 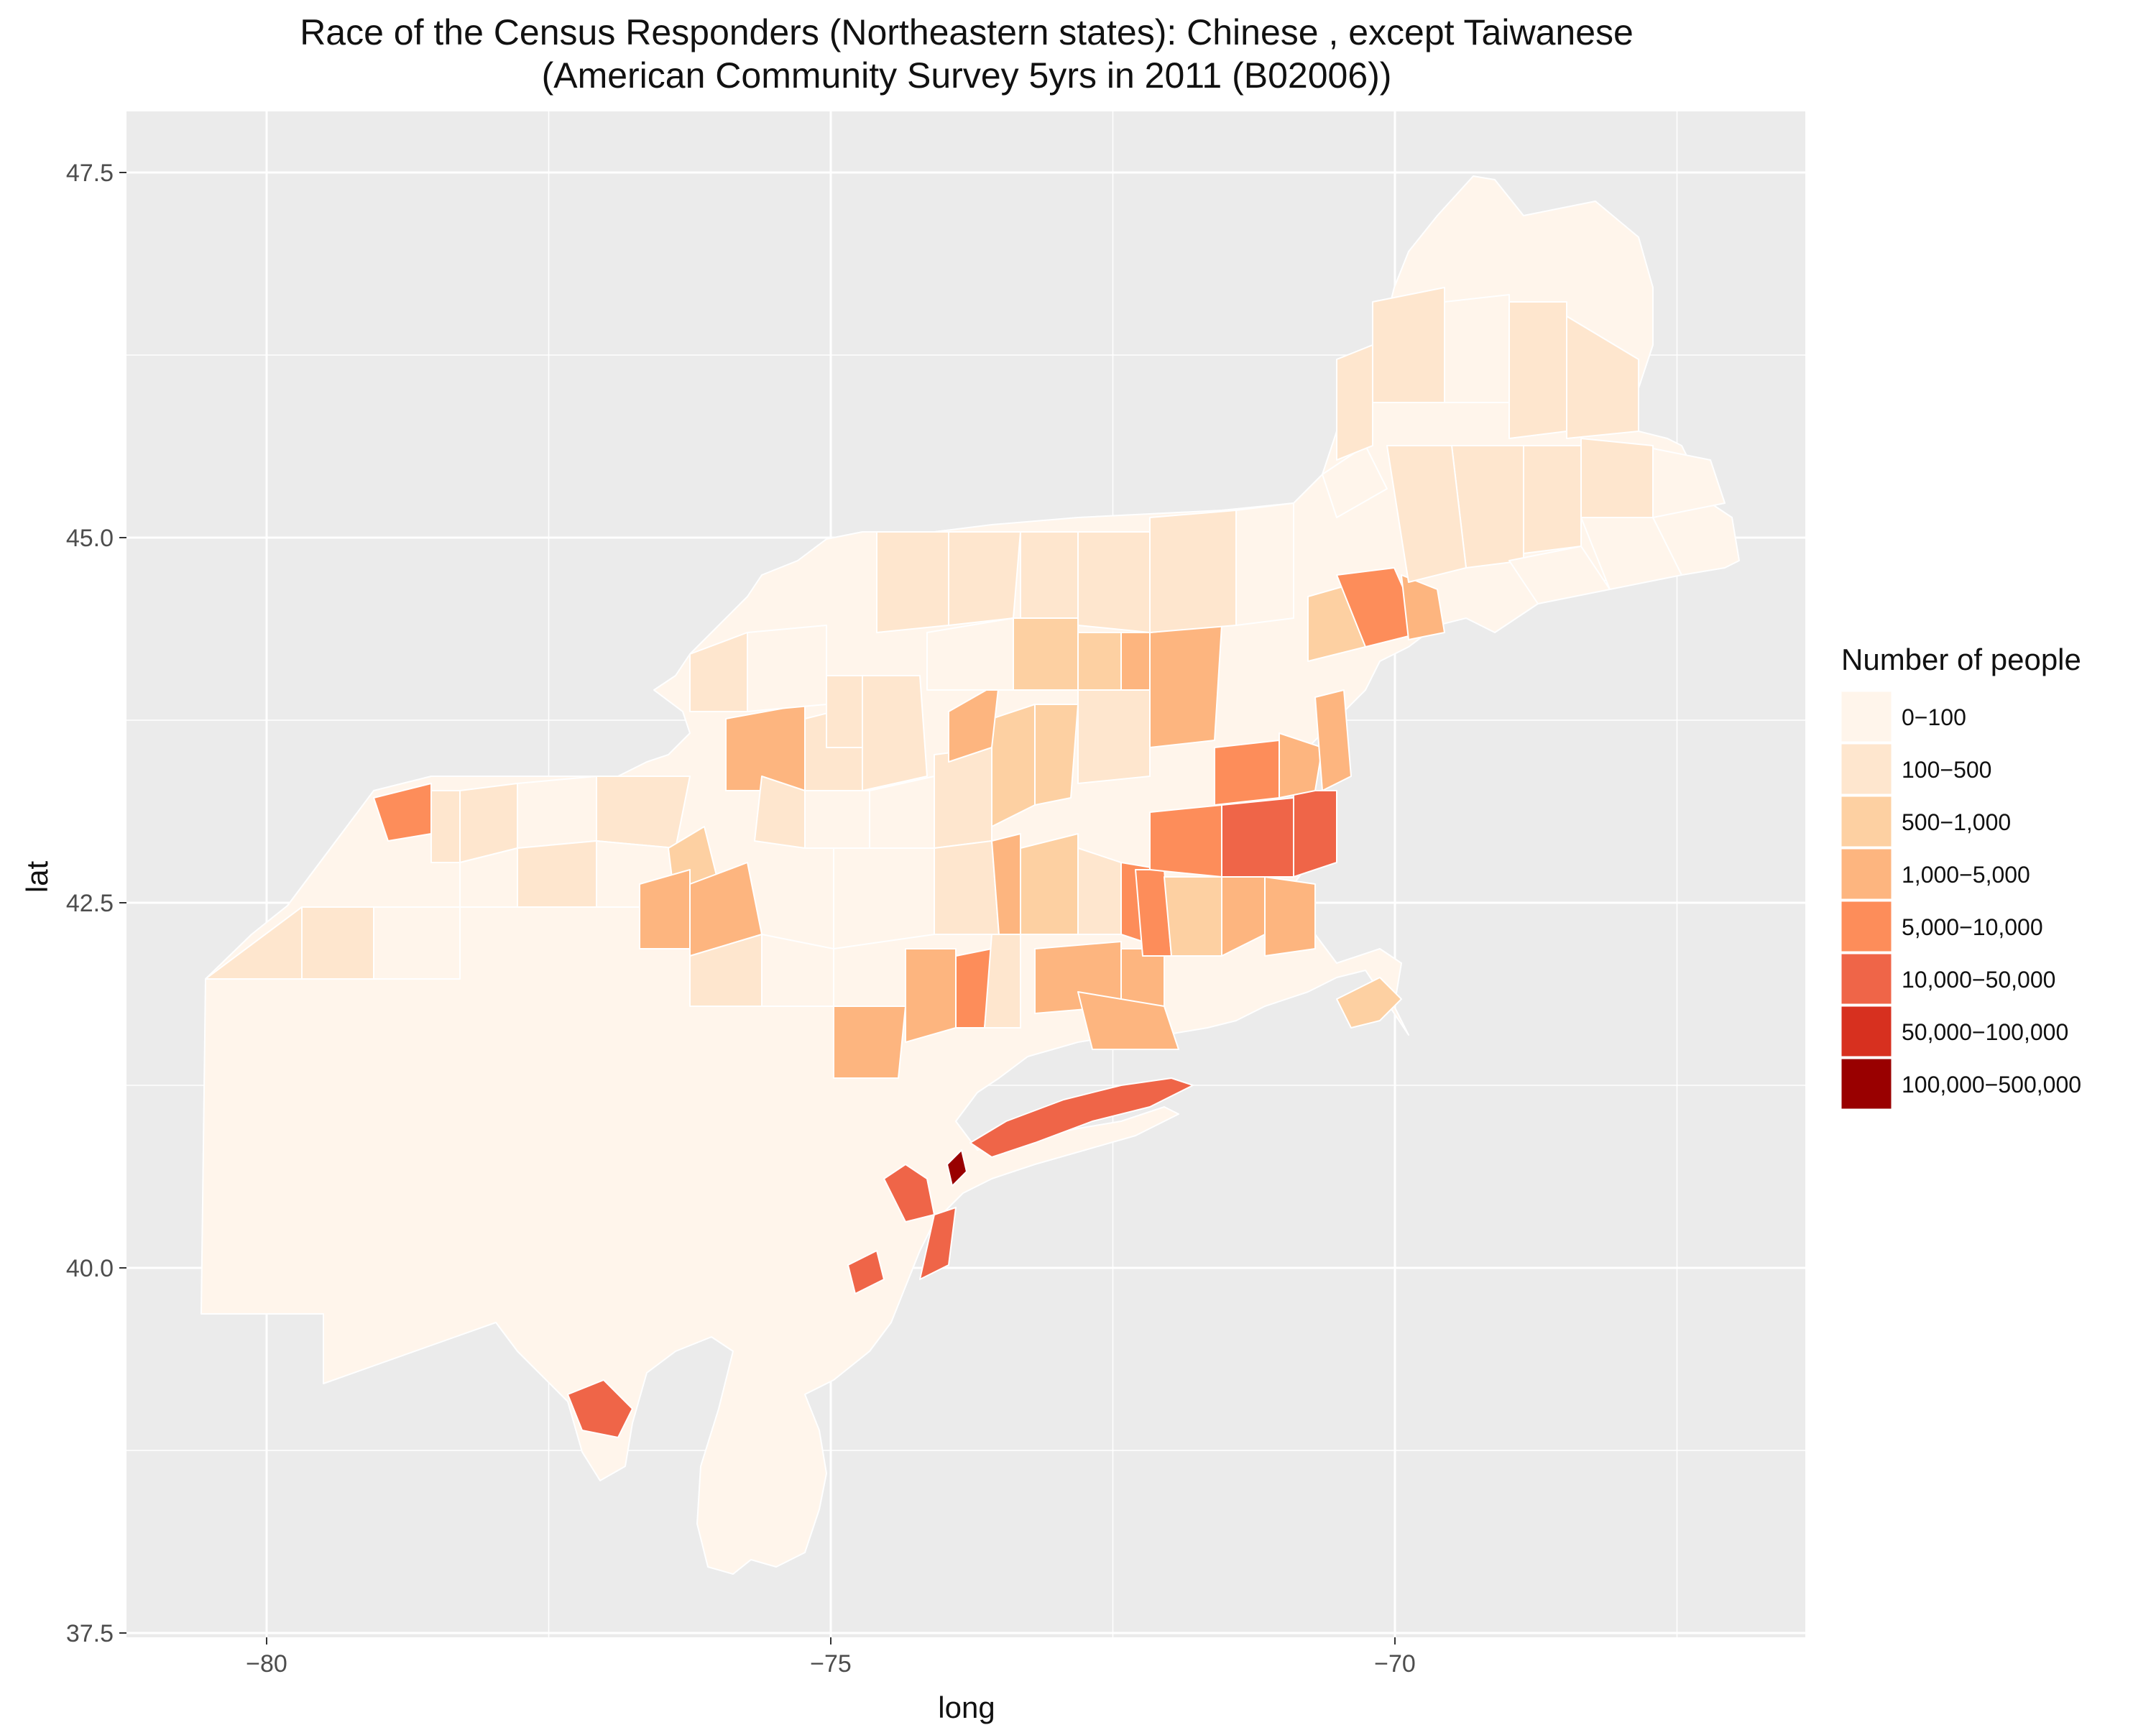 What do you see at coordinates (831, 1664) in the screenshot?
I see `x-tick-label: −75` at bounding box center [831, 1664].